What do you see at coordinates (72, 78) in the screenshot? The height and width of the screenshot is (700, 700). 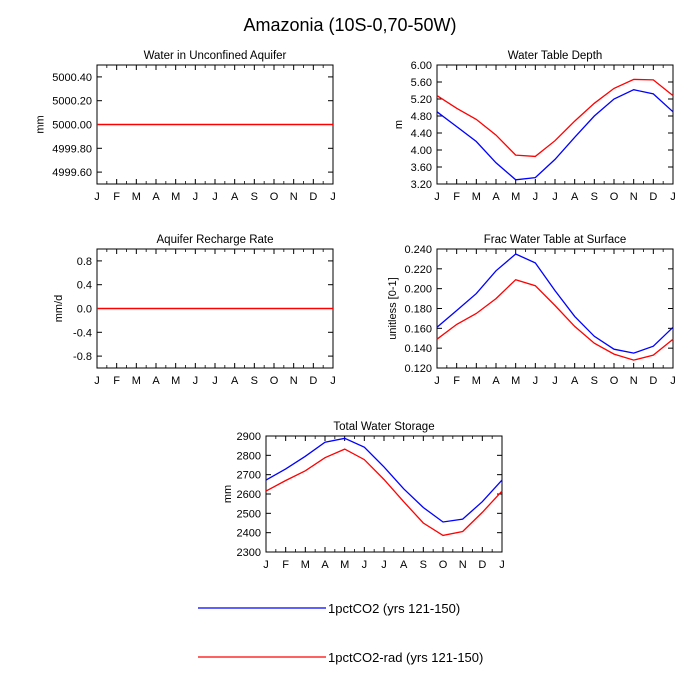 I see `y-tick-label: 5000.40` at bounding box center [72, 78].